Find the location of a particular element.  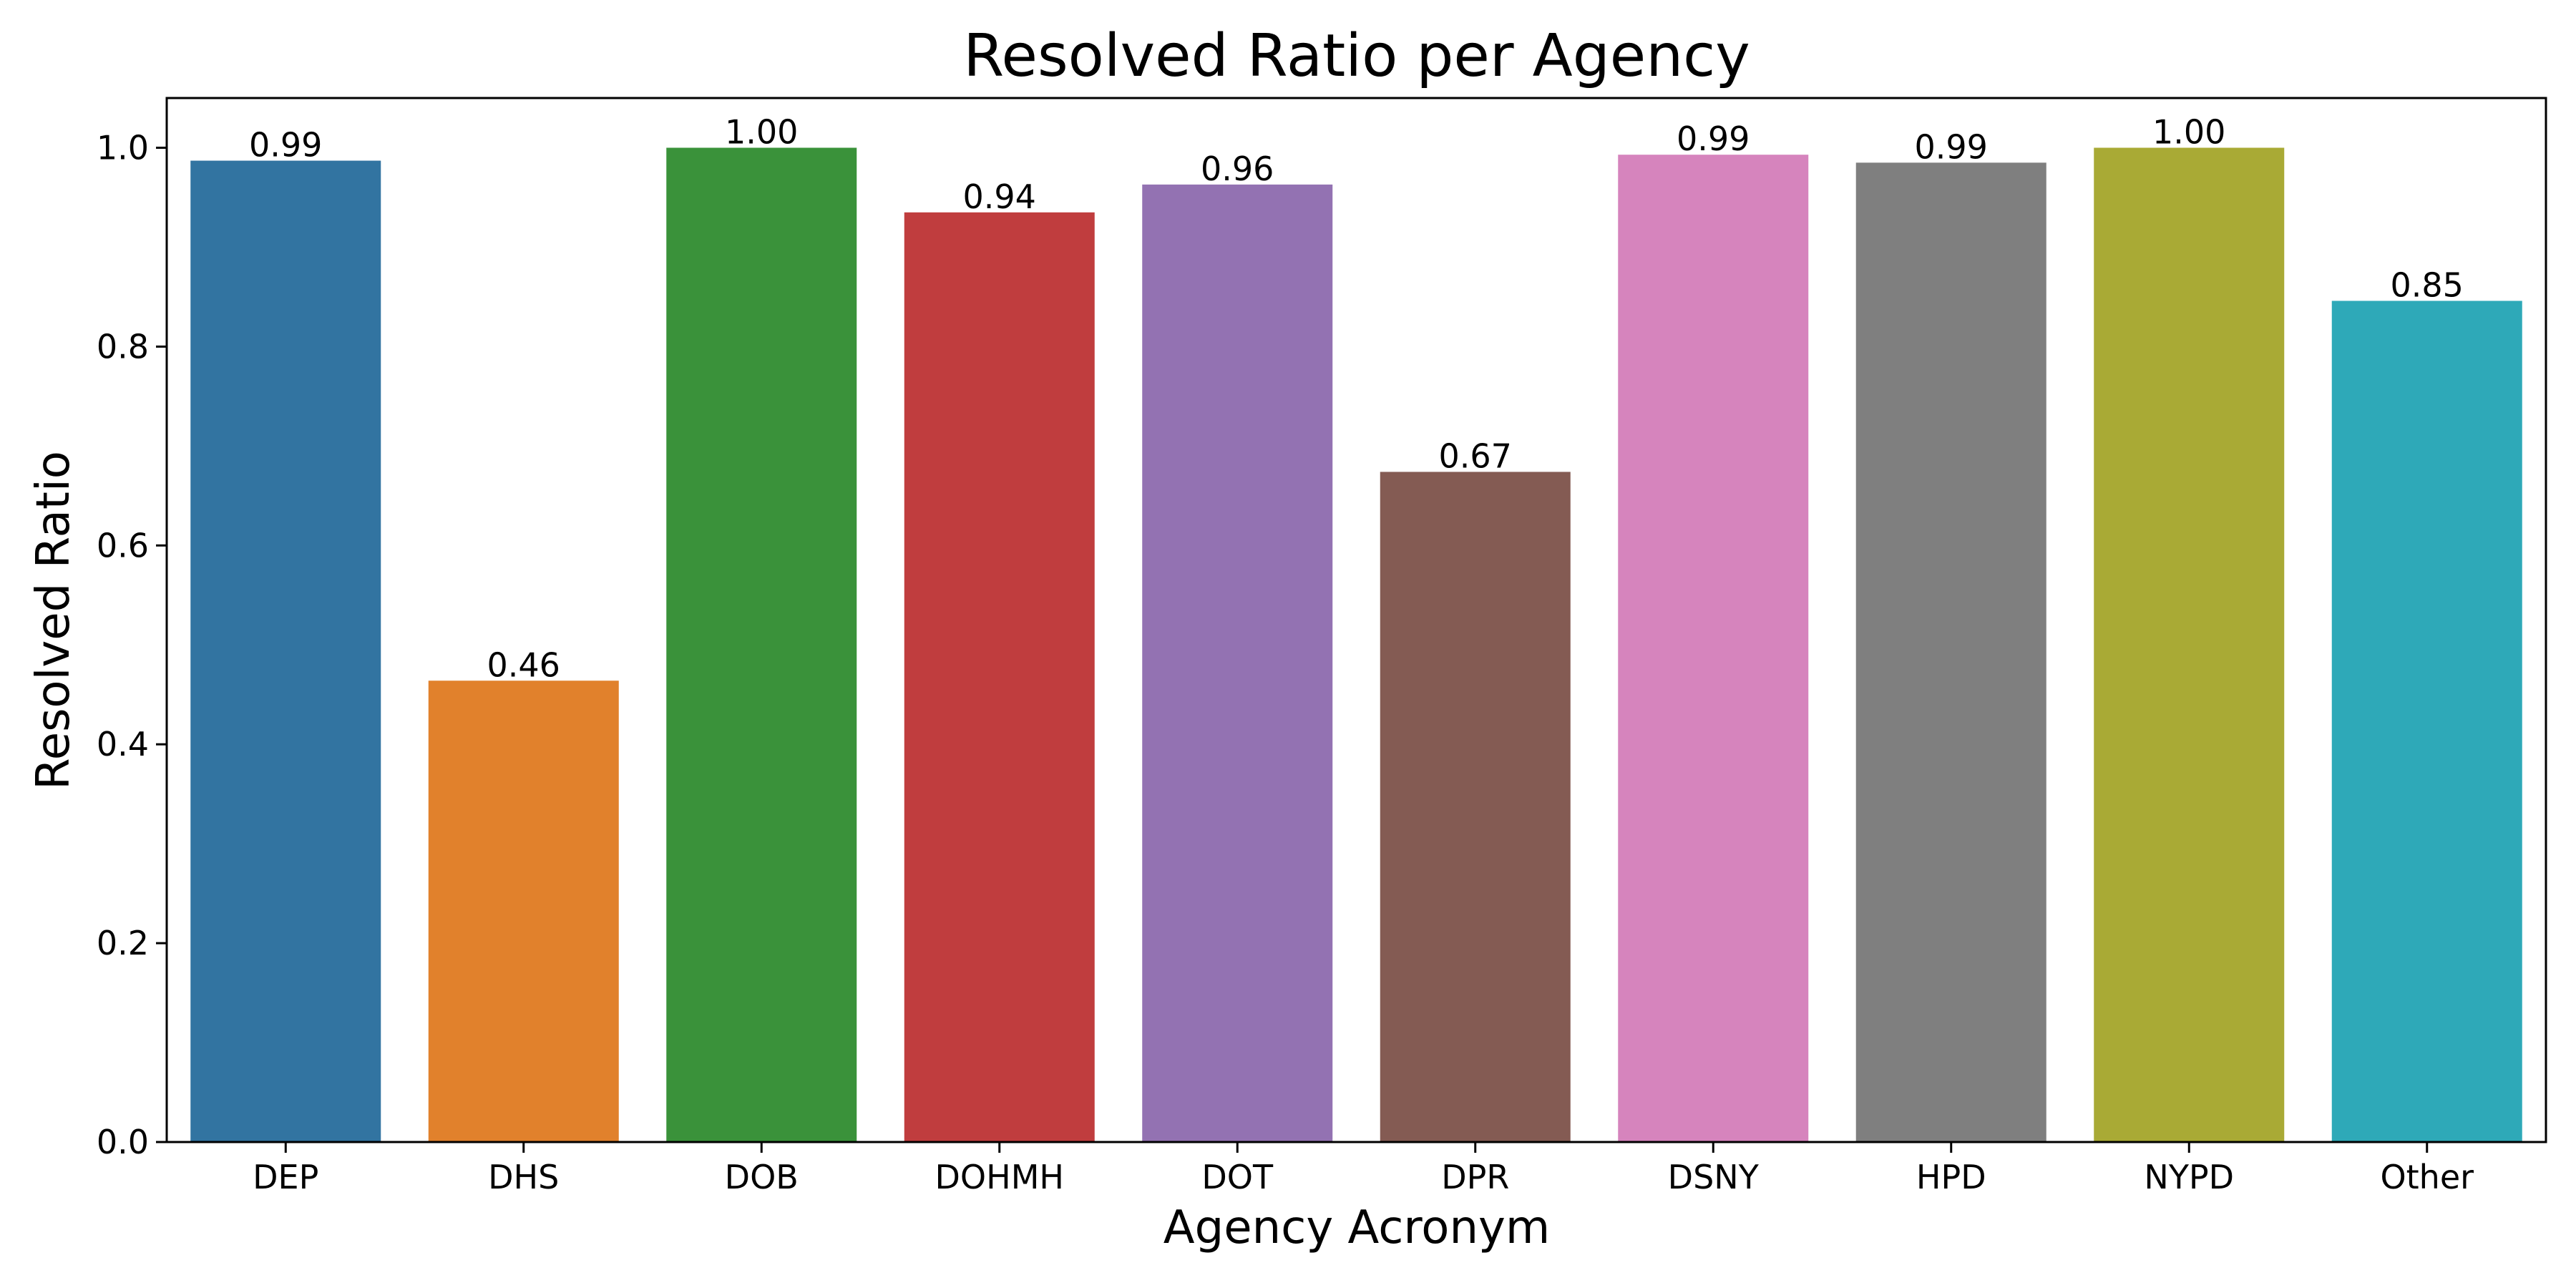

bar-nypd is located at coordinates (2189, 644).